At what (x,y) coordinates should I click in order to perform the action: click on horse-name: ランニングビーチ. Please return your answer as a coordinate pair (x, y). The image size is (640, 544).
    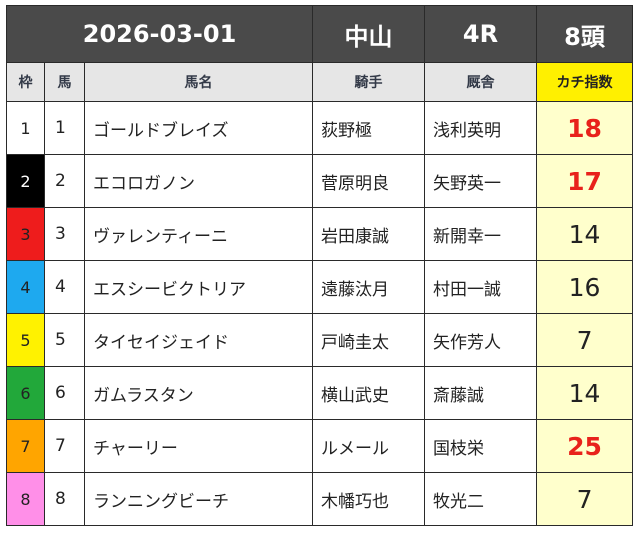
    Looking at the image, I should click on (198, 499).